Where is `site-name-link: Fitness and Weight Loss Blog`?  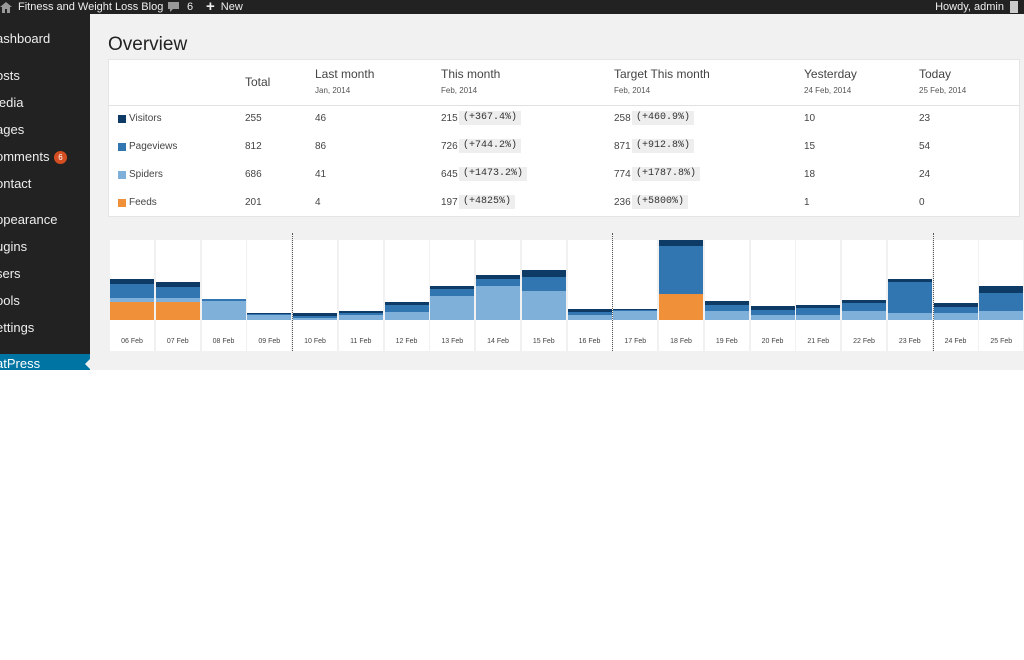 site-name-link: Fitness and Weight Loss Blog is located at coordinates (81, 7).